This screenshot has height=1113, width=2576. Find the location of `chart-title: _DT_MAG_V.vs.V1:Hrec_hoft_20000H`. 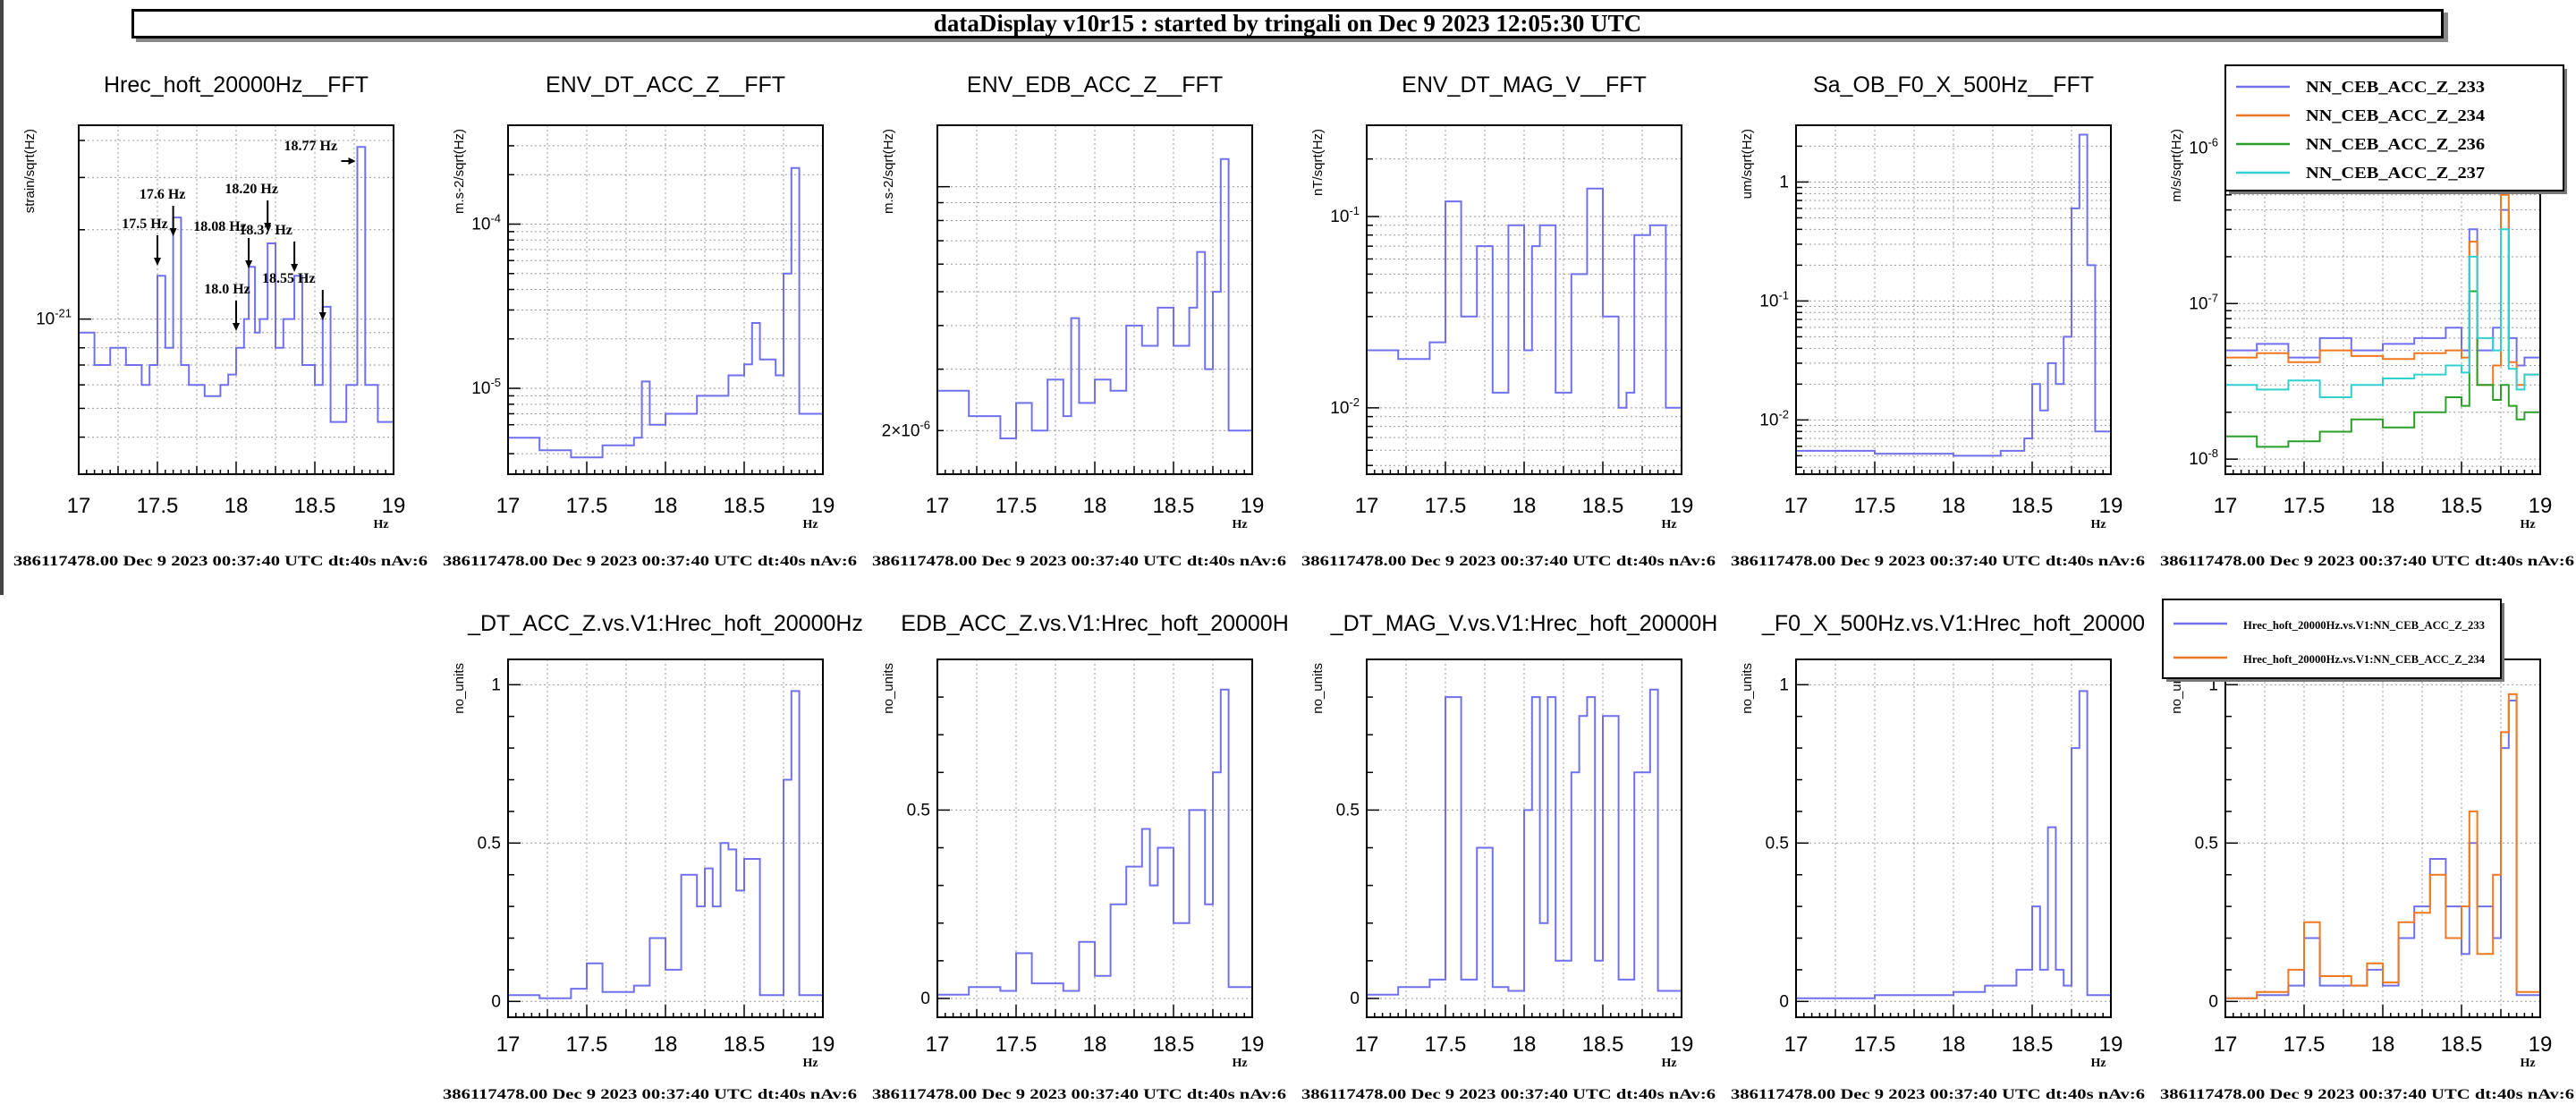

chart-title: _DT_MAG_V.vs.V1:Hrec_hoft_20000H is located at coordinates (1524, 623).